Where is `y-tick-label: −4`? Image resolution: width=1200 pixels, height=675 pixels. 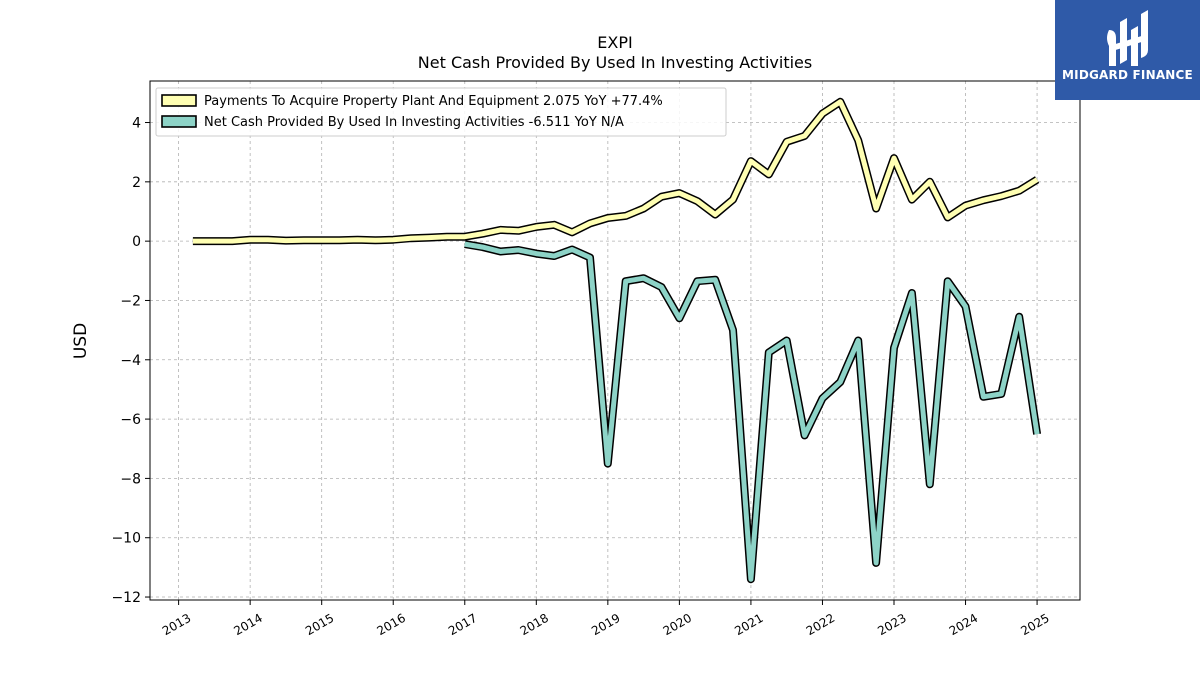
y-tick-label: −4 is located at coordinates (130, 361).